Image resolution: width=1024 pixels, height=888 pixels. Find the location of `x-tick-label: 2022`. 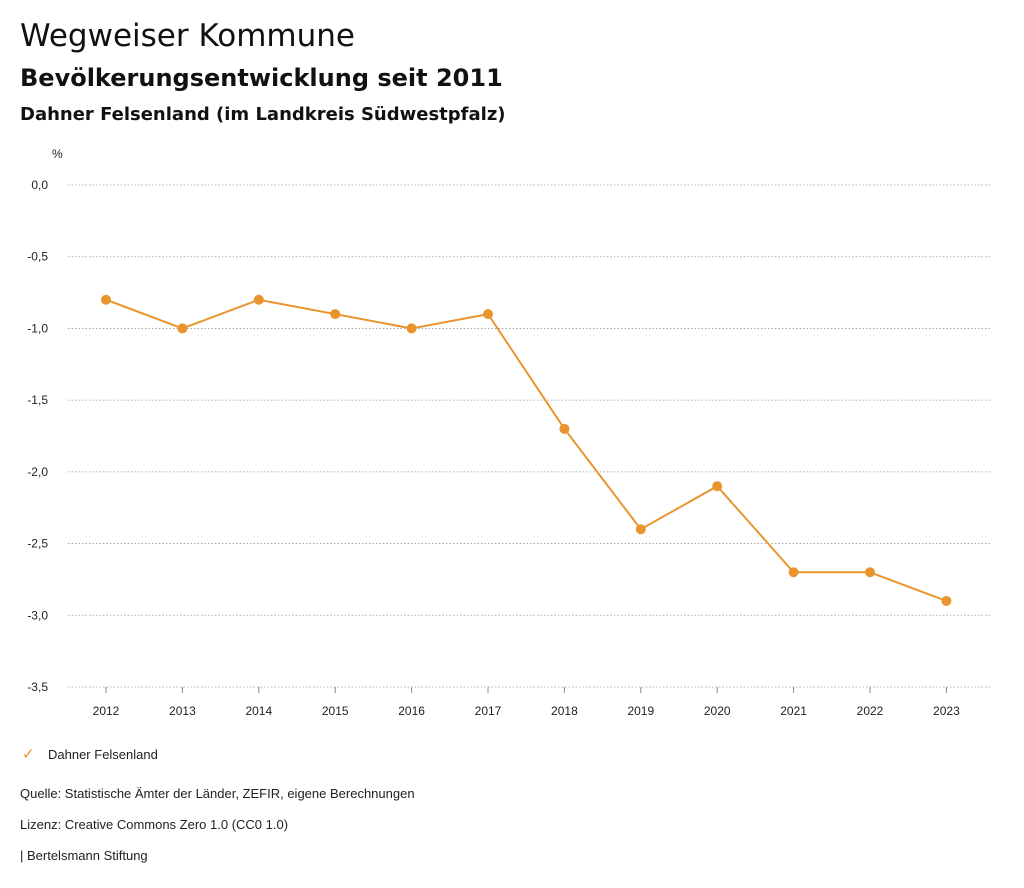

x-tick-label: 2022 is located at coordinates (870, 711).